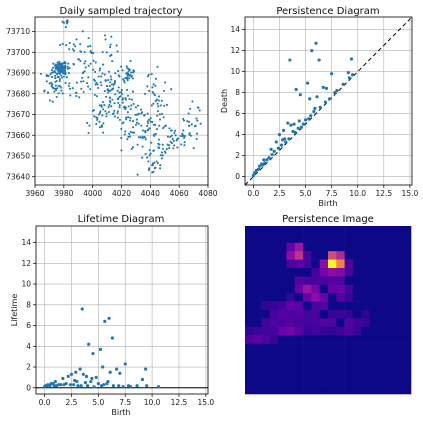 This screenshot has height=422, width=423. Describe the element at coordinates (18, 176) in the screenshot. I see `y-tick-label: 73640` at that location.